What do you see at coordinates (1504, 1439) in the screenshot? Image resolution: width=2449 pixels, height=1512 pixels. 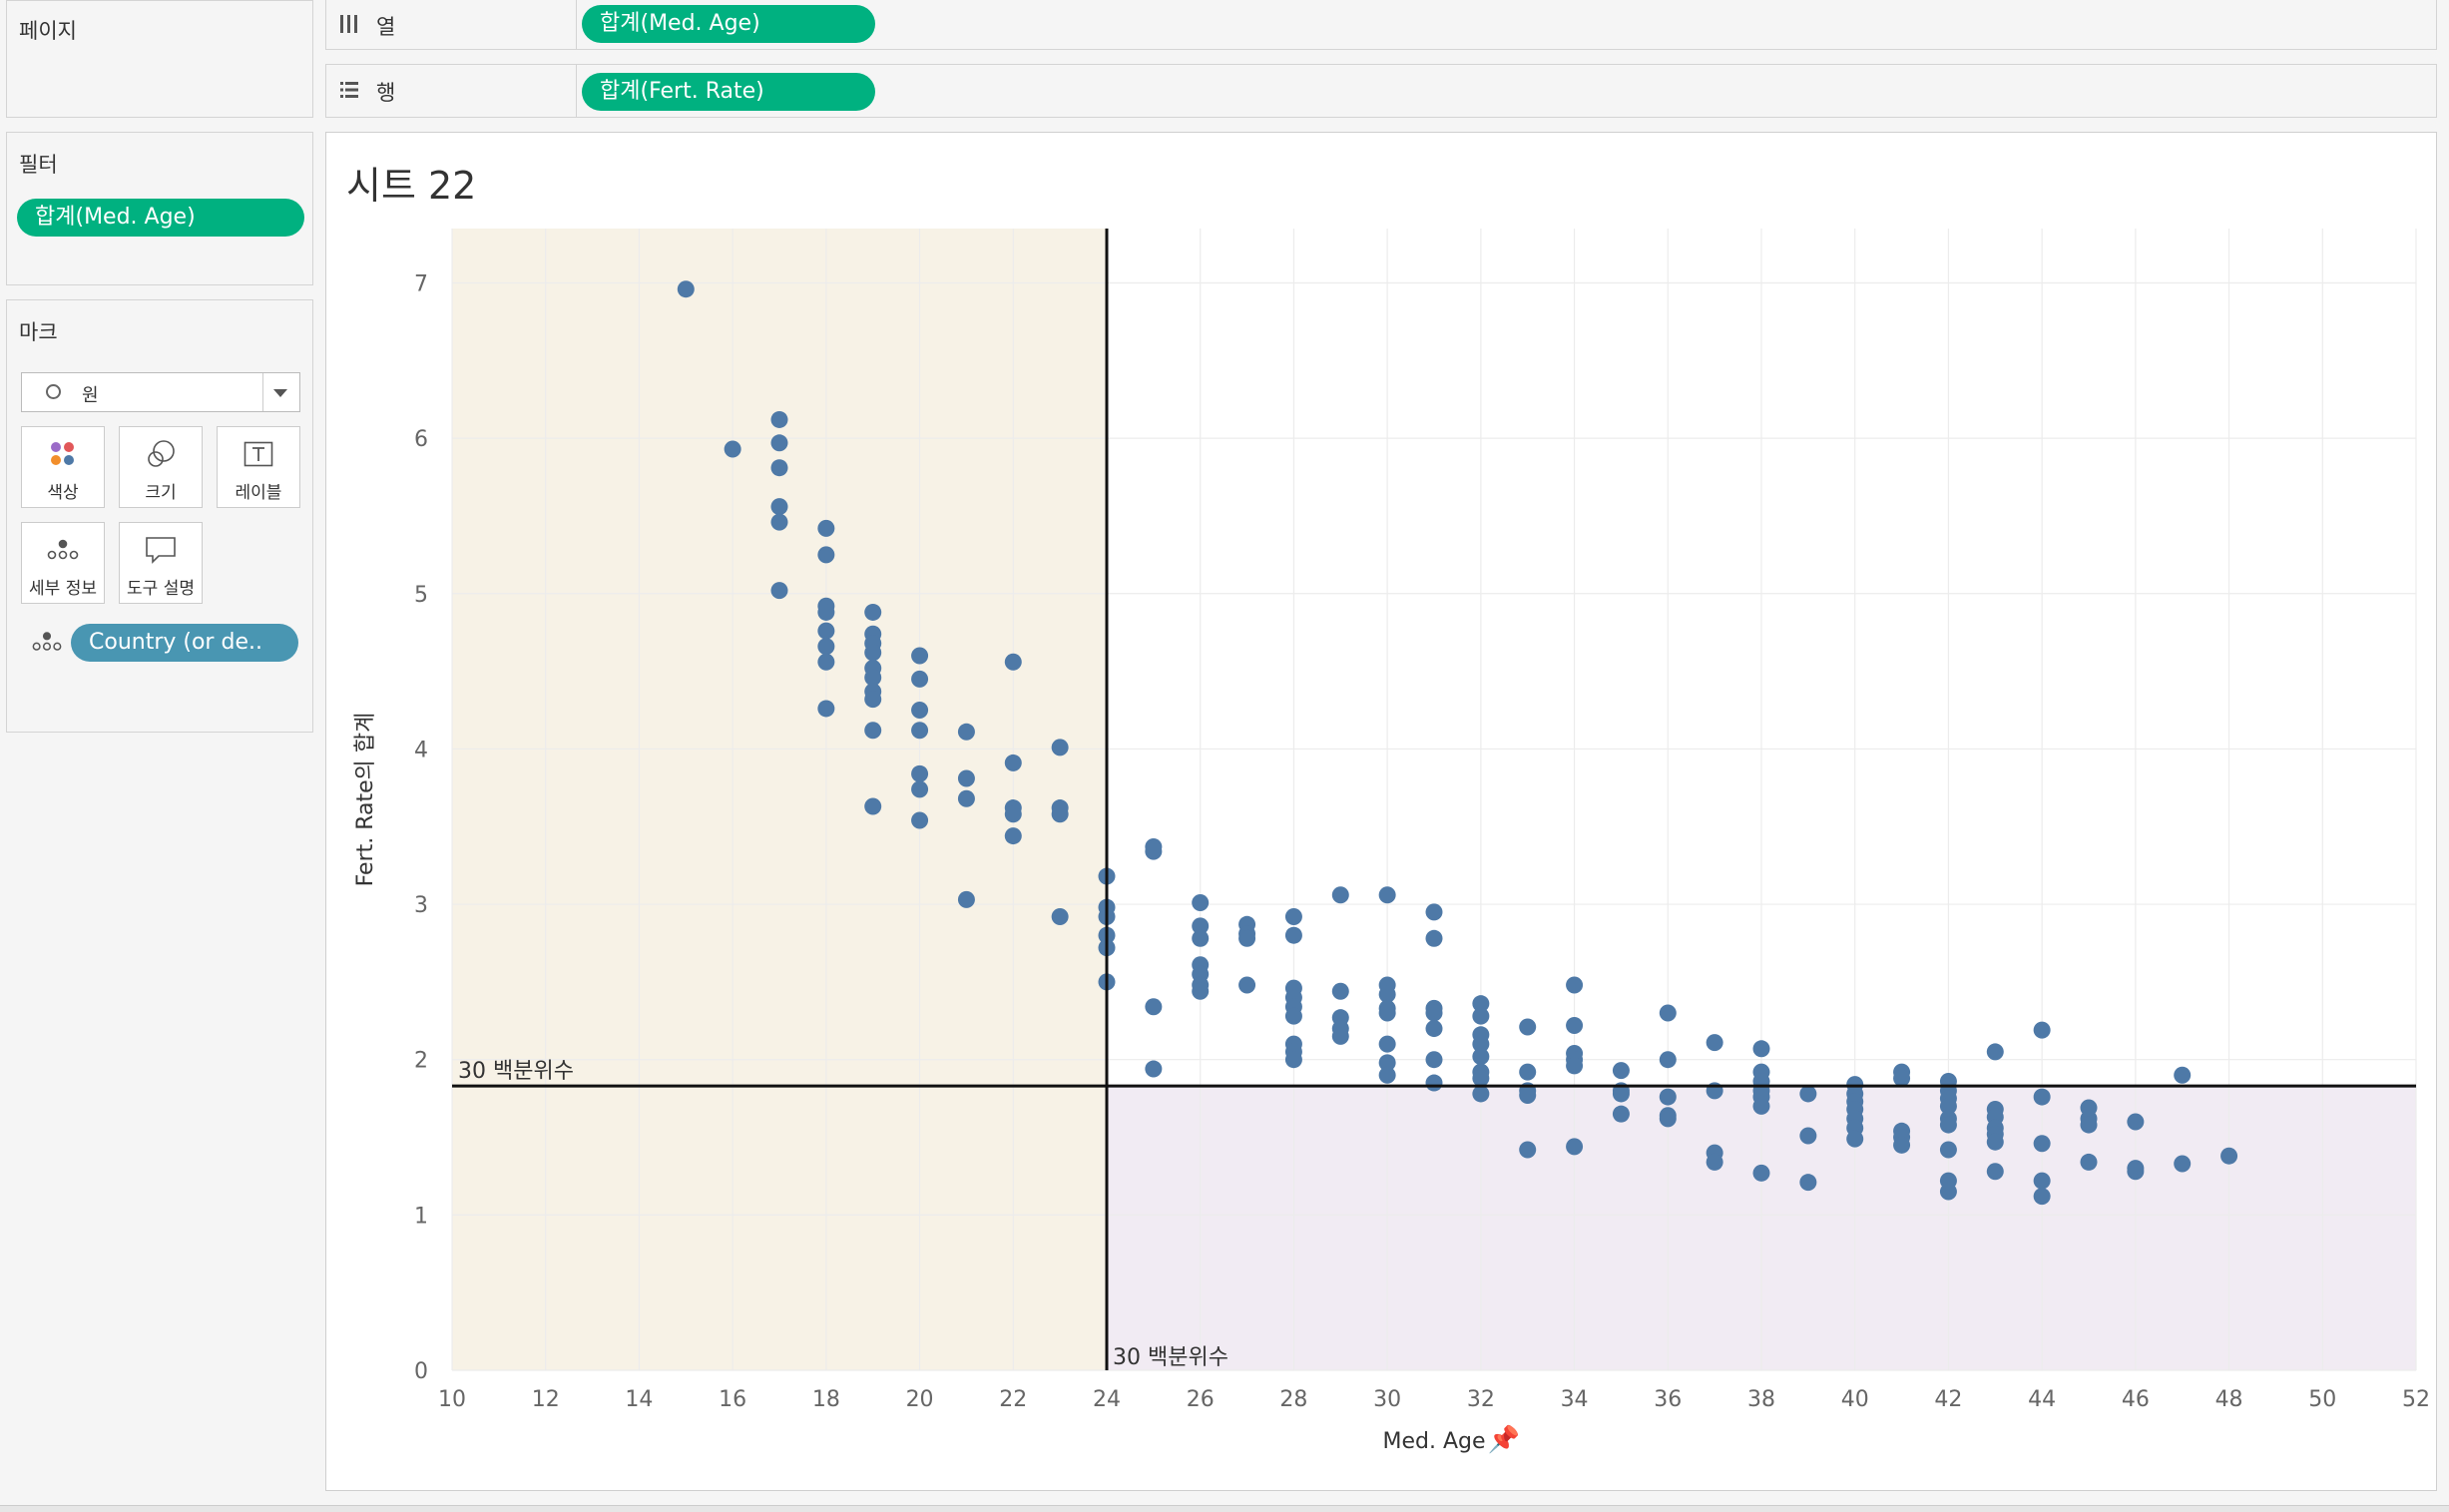 I see `pin-icon: 📌` at bounding box center [1504, 1439].